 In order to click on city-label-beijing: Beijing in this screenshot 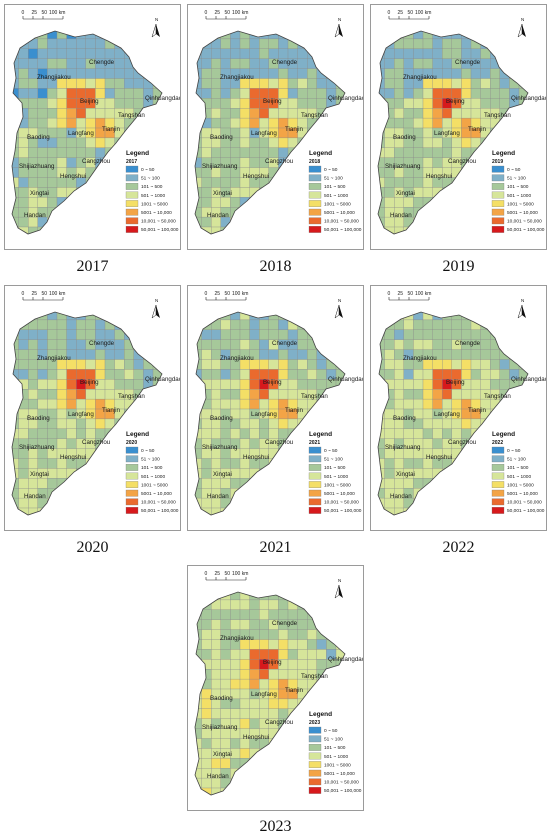, I will do `click(89, 382)`.